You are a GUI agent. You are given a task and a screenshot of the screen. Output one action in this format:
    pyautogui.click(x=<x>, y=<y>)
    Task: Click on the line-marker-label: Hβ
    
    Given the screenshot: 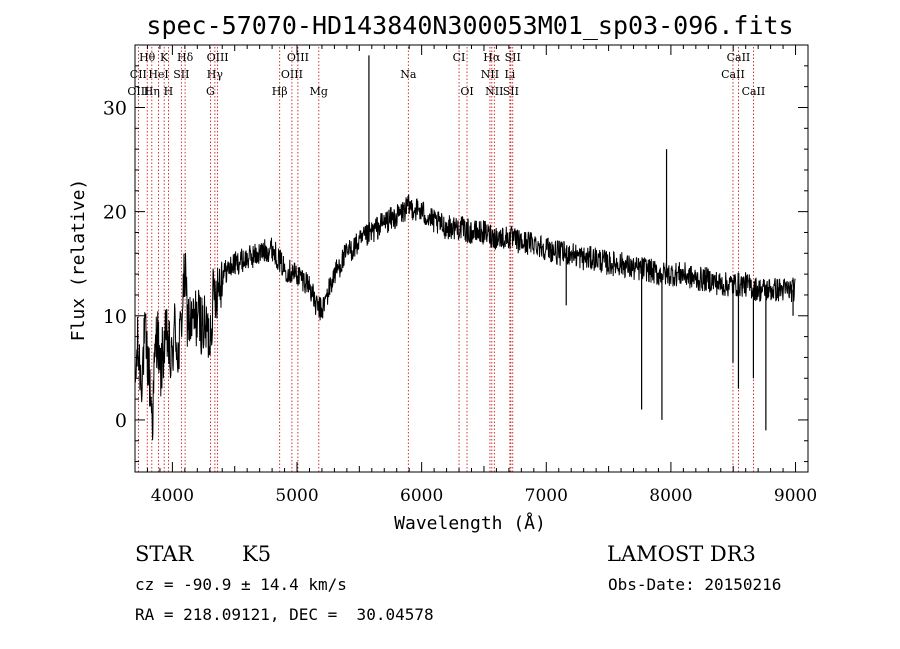 What is the action you would take?
    pyautogui.click(x=280, y=91)
    